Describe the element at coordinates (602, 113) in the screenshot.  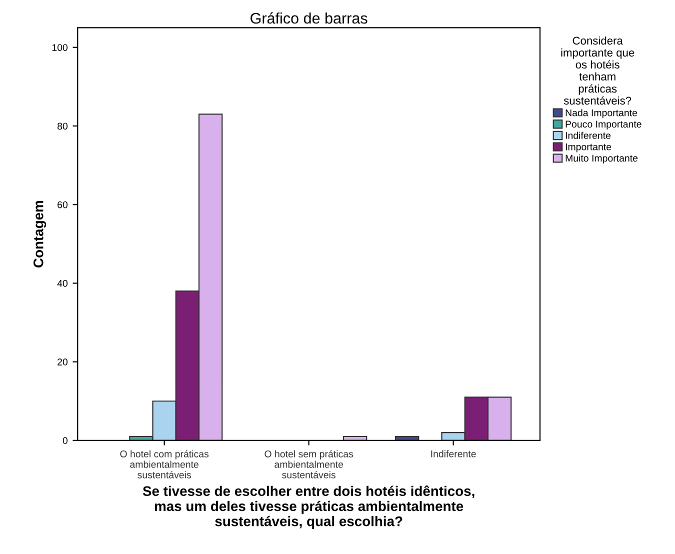
I see `legend-label: Nada Importante` at that location.